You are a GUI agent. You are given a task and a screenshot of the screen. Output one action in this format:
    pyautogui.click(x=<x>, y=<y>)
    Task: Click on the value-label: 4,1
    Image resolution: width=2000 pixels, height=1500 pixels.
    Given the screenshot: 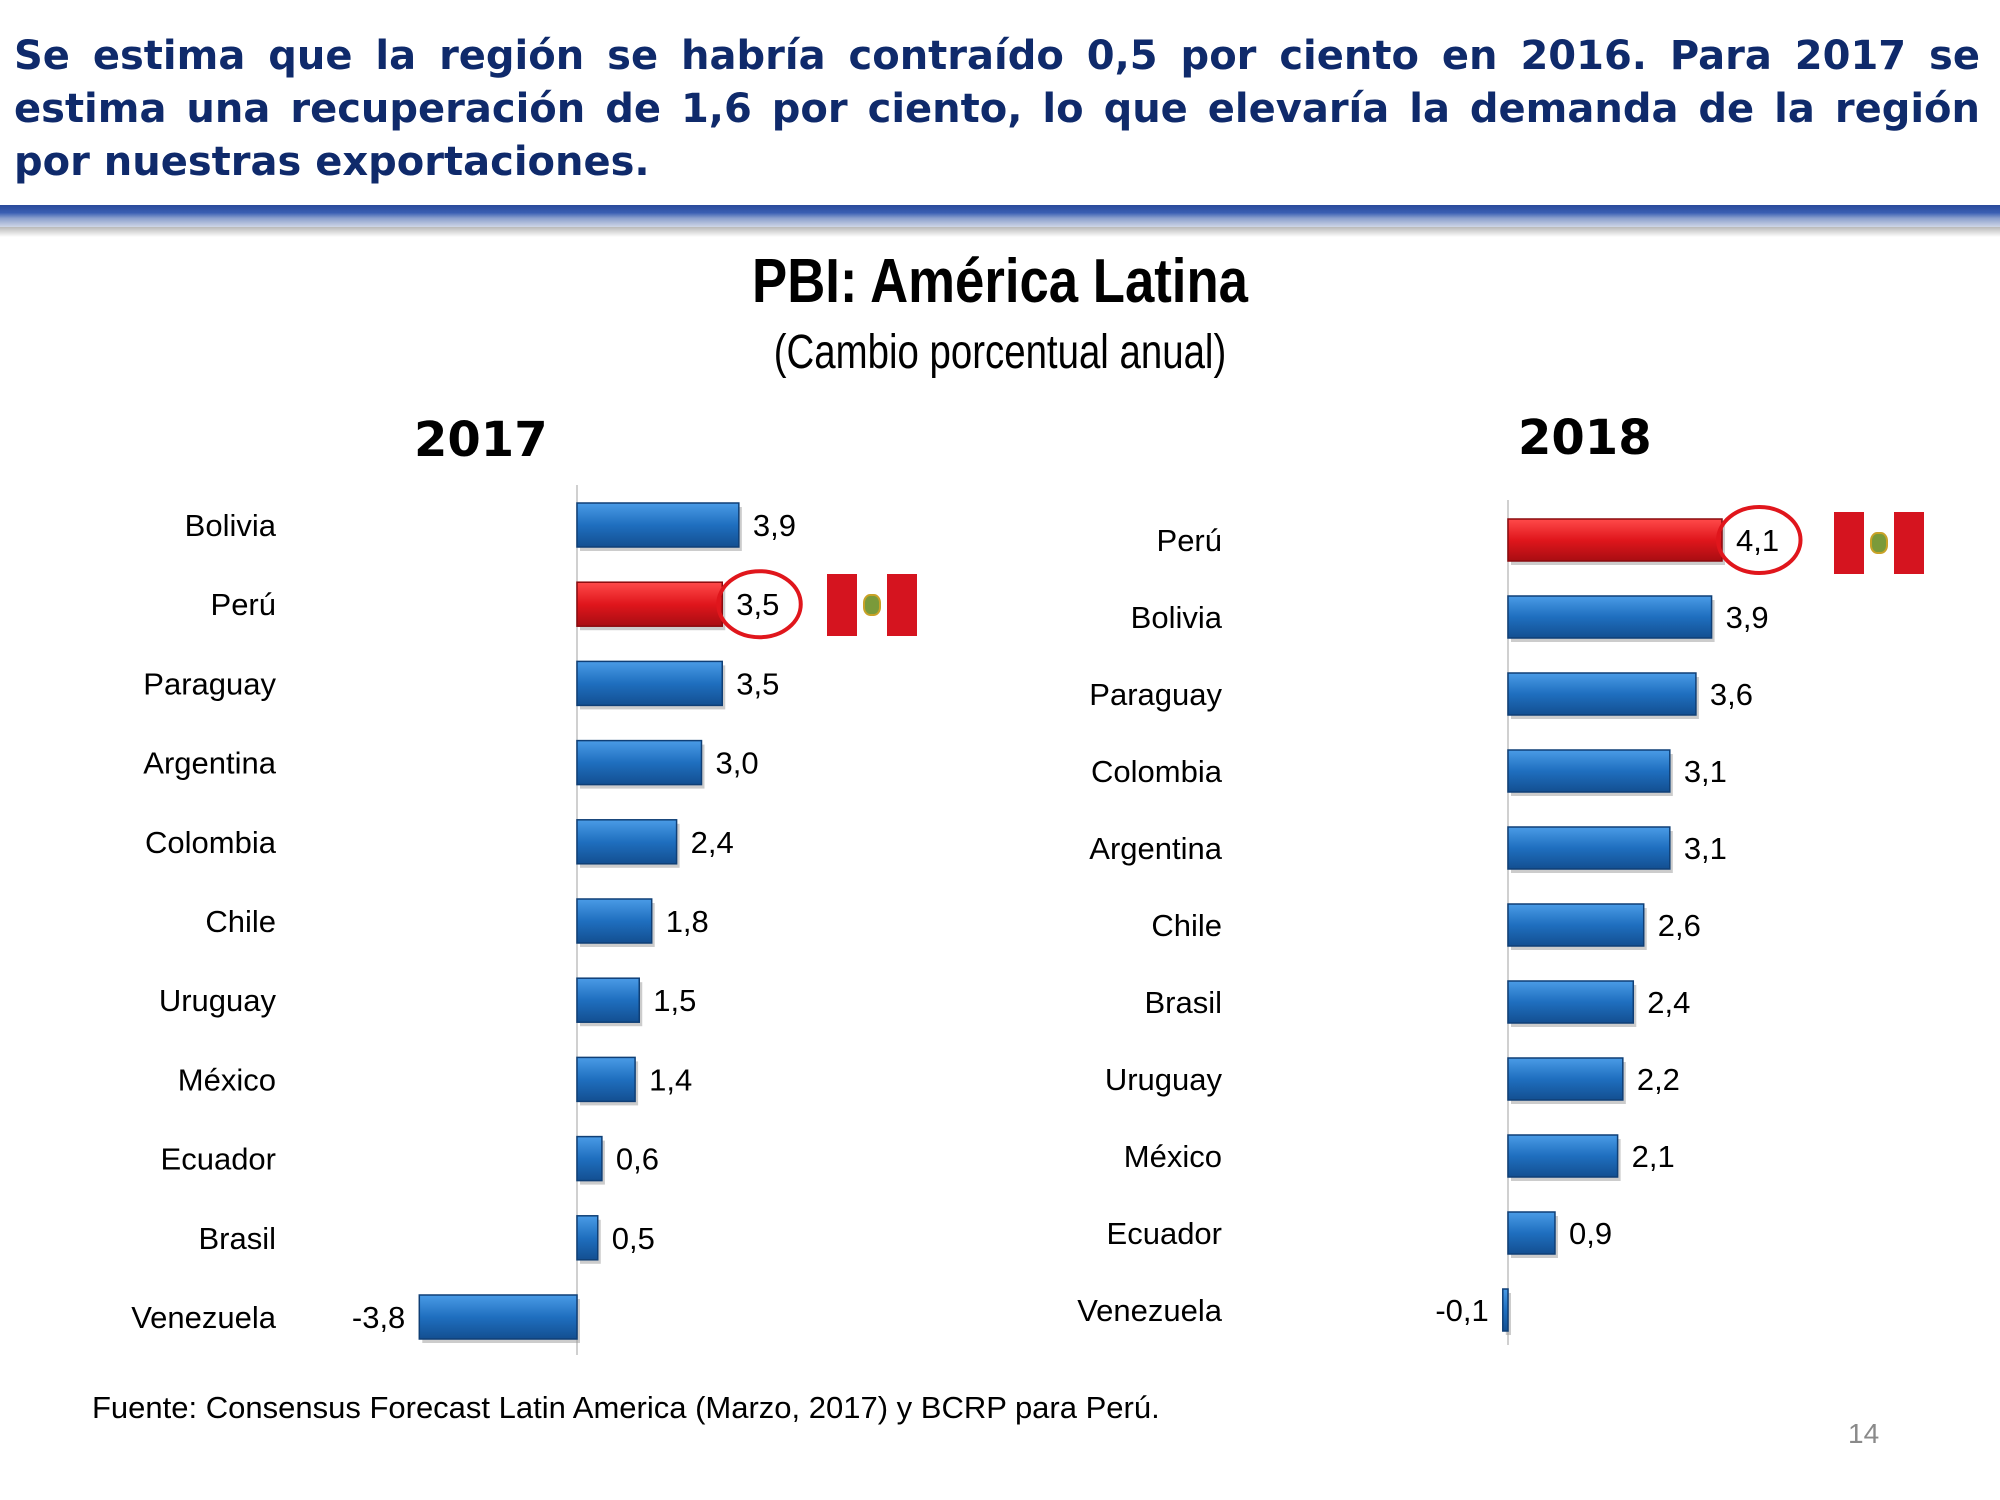 What is the action you would take?
    pyautogui.click(x=1757, y=540)
    